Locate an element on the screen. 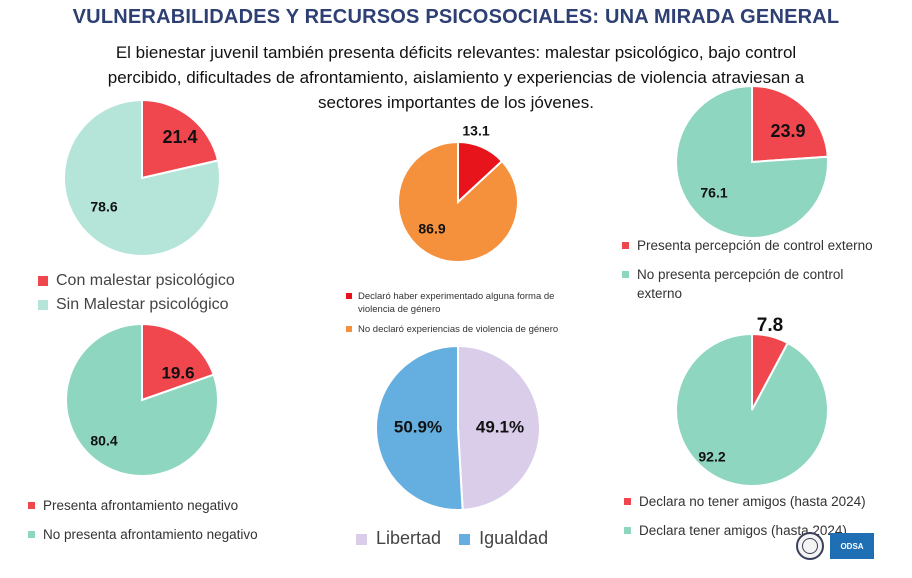  university-seal-icon is located at coordinates (810, 546).